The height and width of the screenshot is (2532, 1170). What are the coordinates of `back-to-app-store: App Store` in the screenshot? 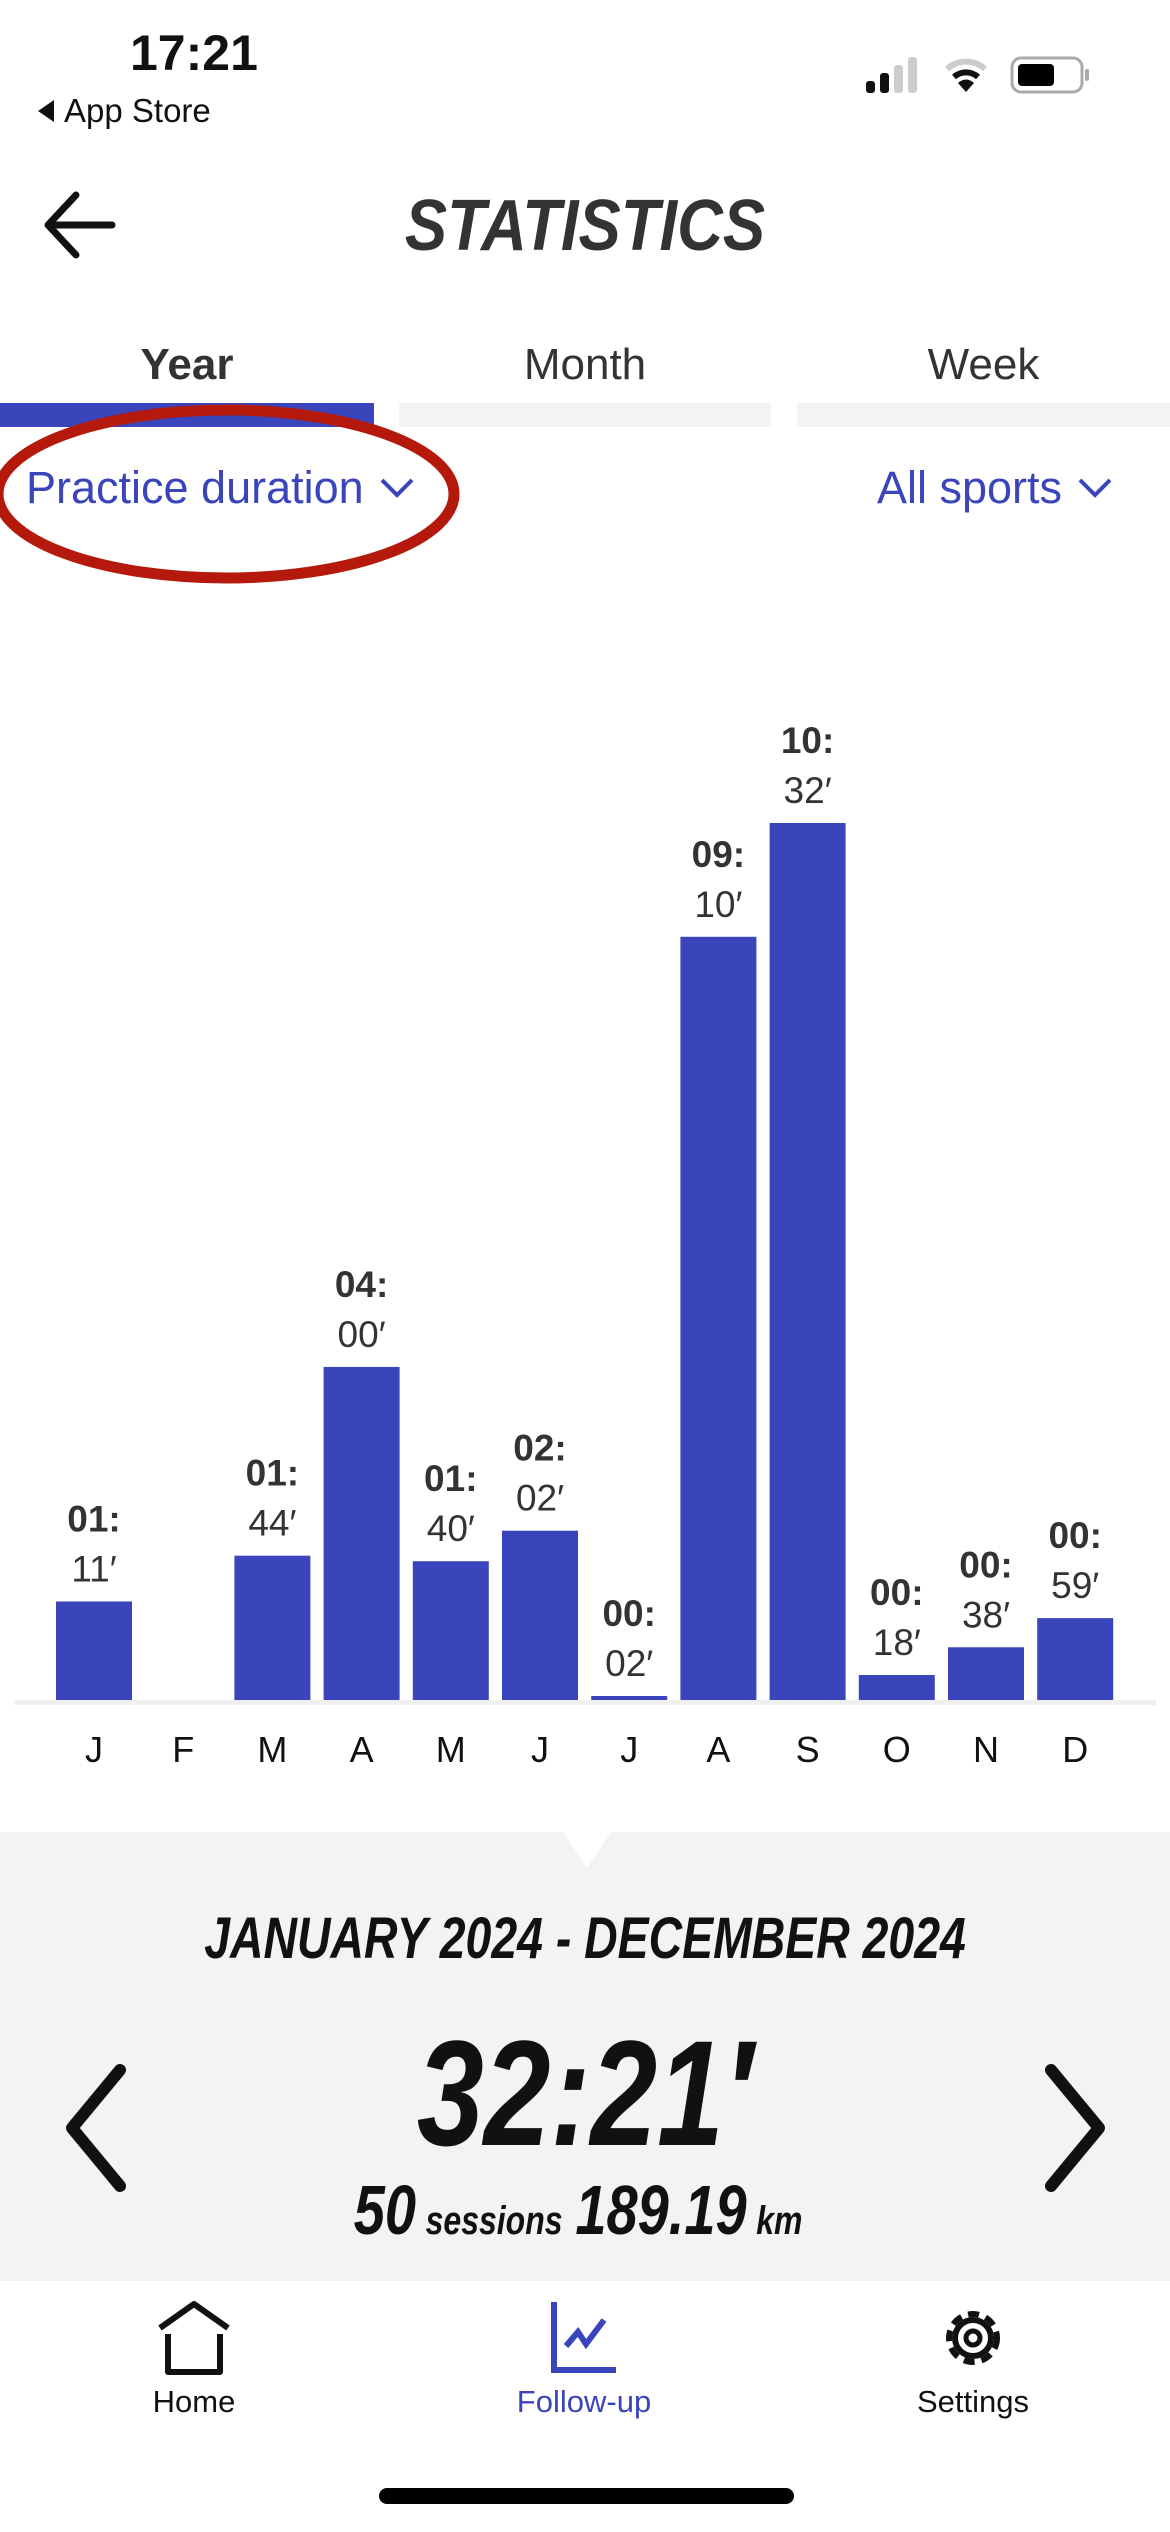 It's located at (124, 111).